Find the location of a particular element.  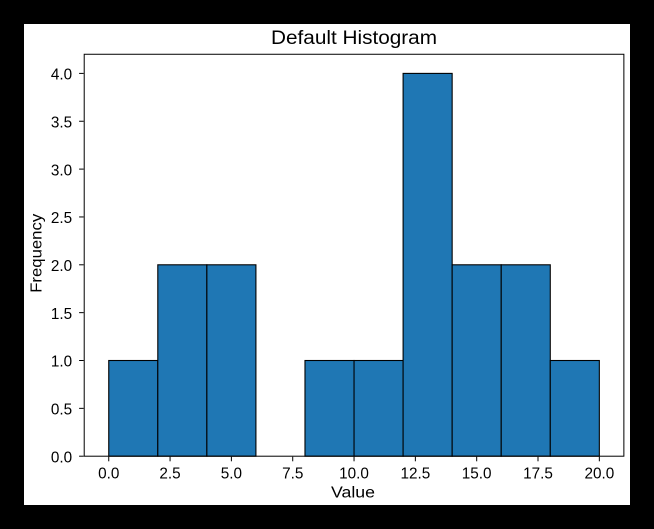

svg-text: 4.0 is located at coordinates (61, 75).